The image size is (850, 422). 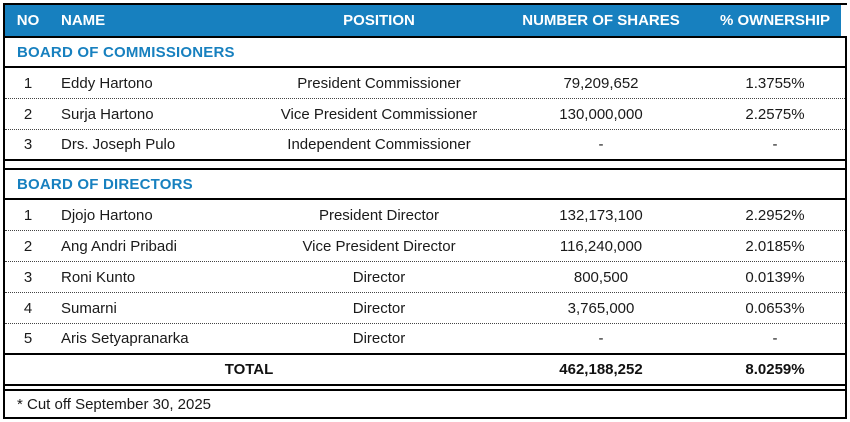 I want to click on cell-name: Sumarni, so click(x=89, y=308).